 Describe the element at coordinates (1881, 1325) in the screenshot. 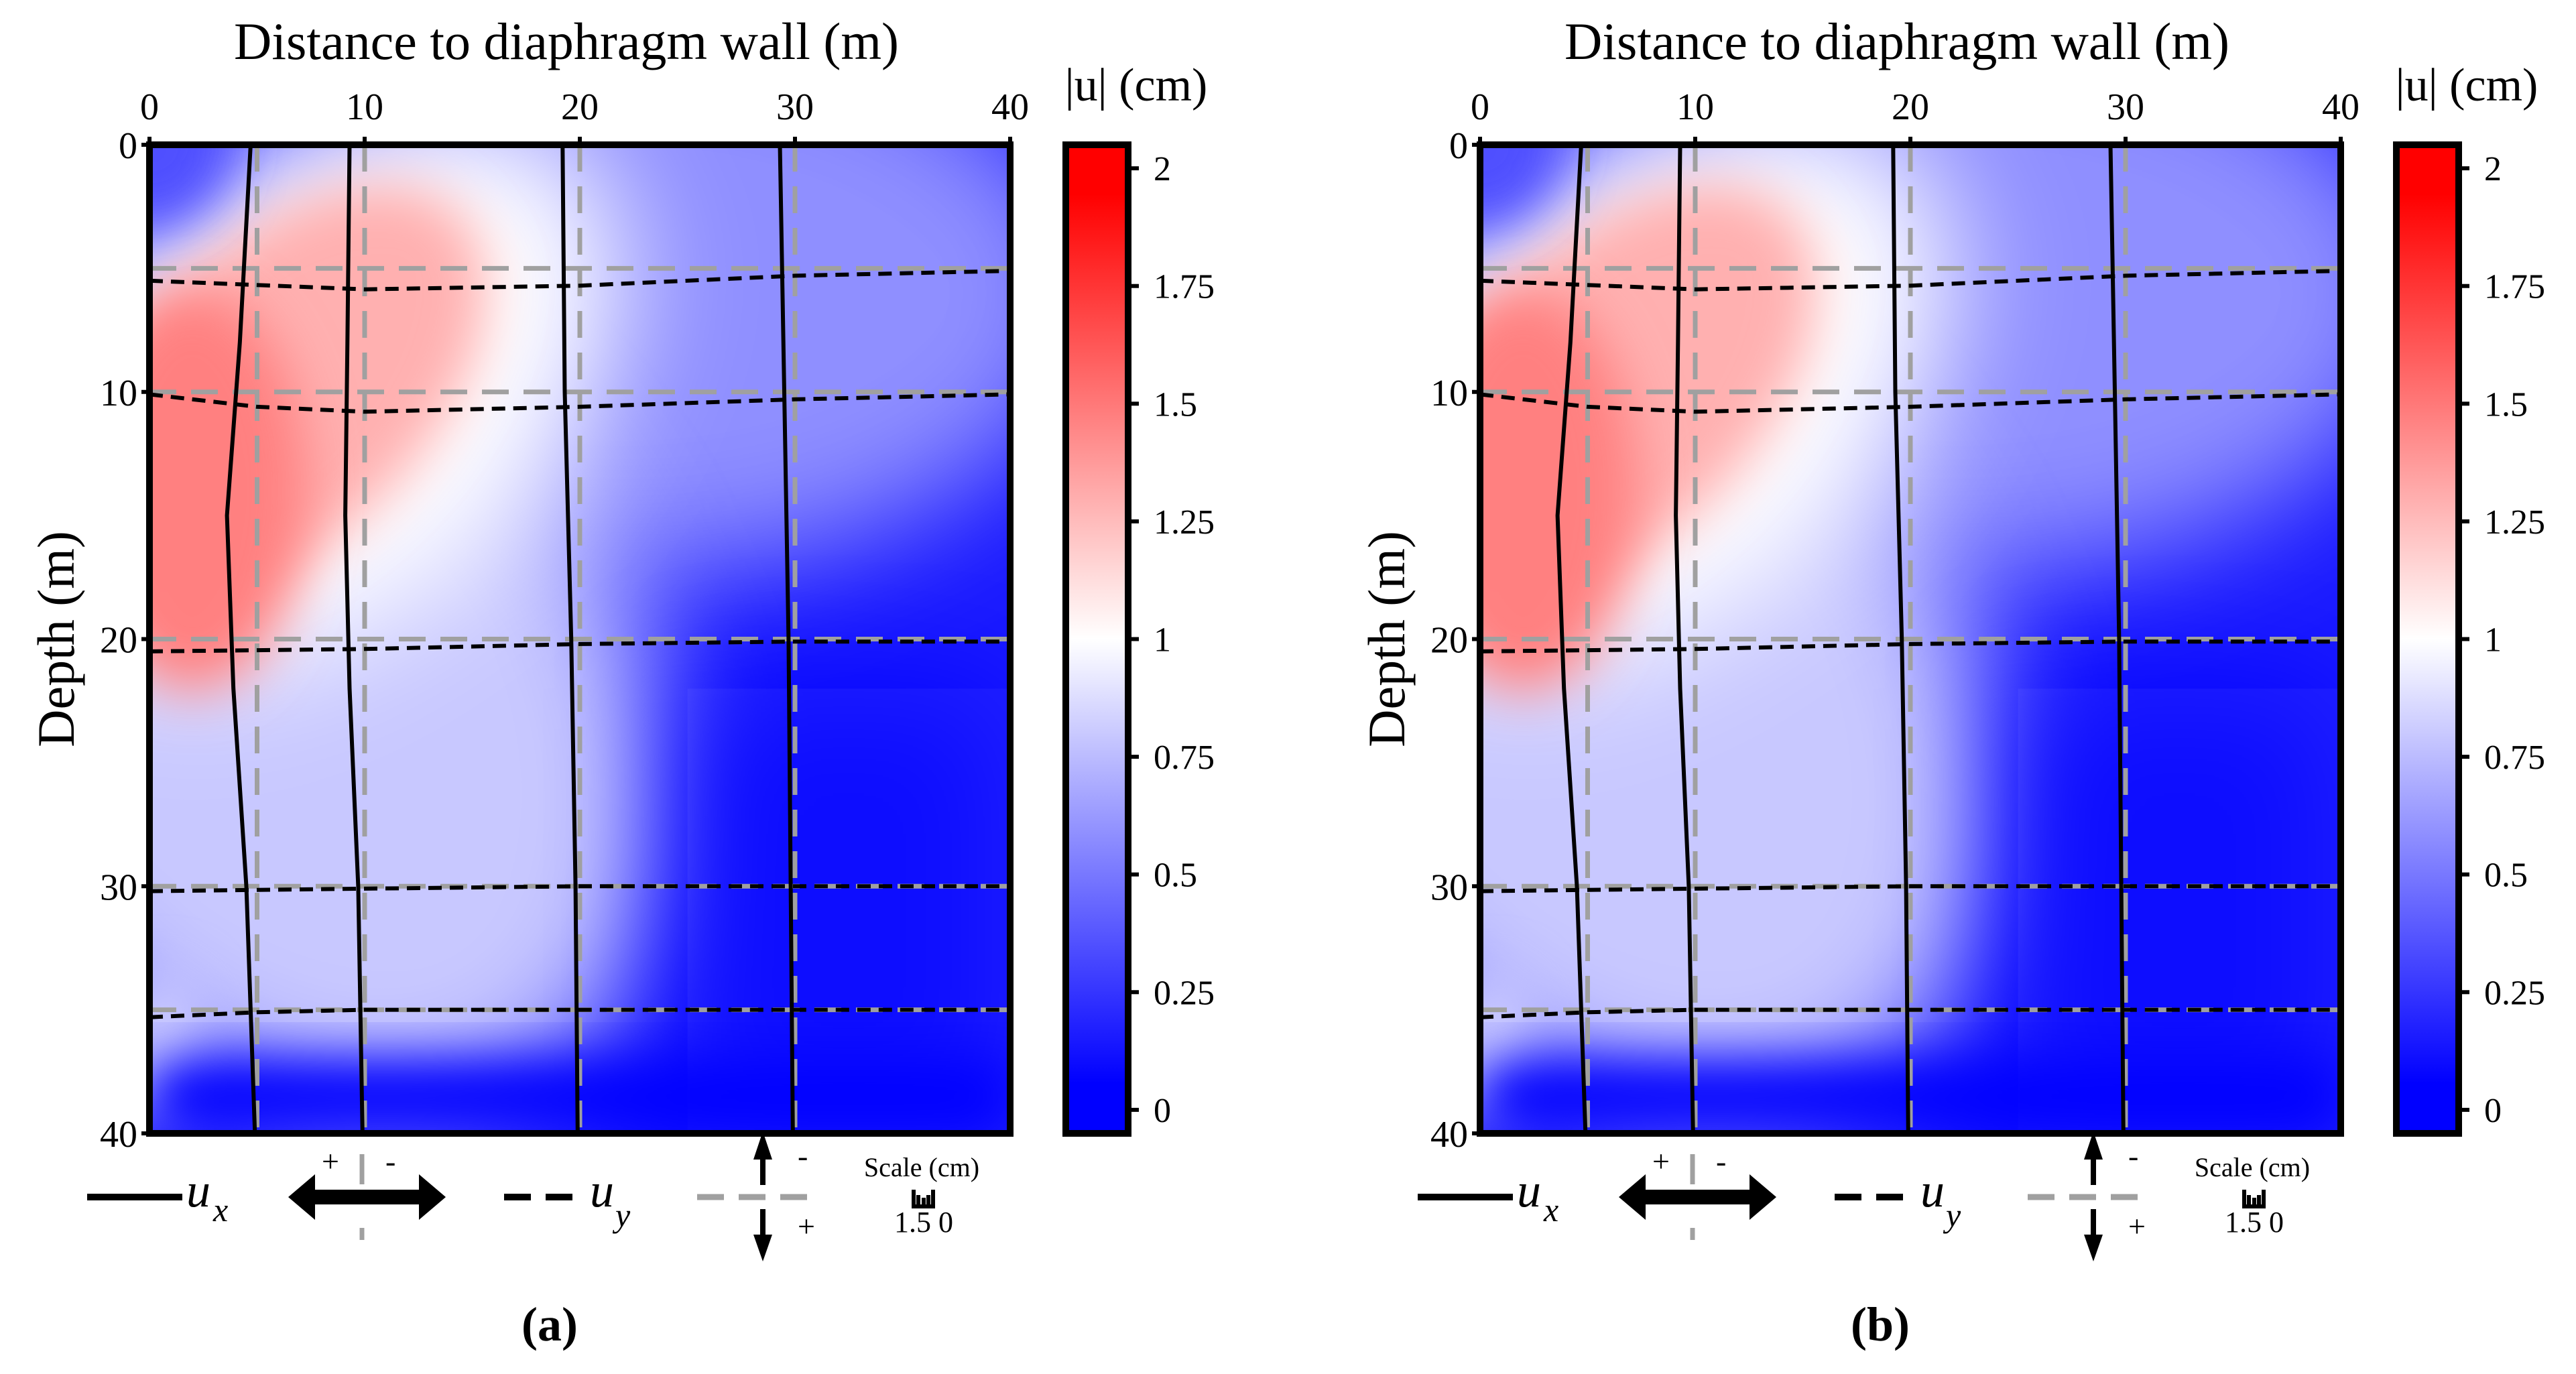

I see `panel-label: (b)` at that location.